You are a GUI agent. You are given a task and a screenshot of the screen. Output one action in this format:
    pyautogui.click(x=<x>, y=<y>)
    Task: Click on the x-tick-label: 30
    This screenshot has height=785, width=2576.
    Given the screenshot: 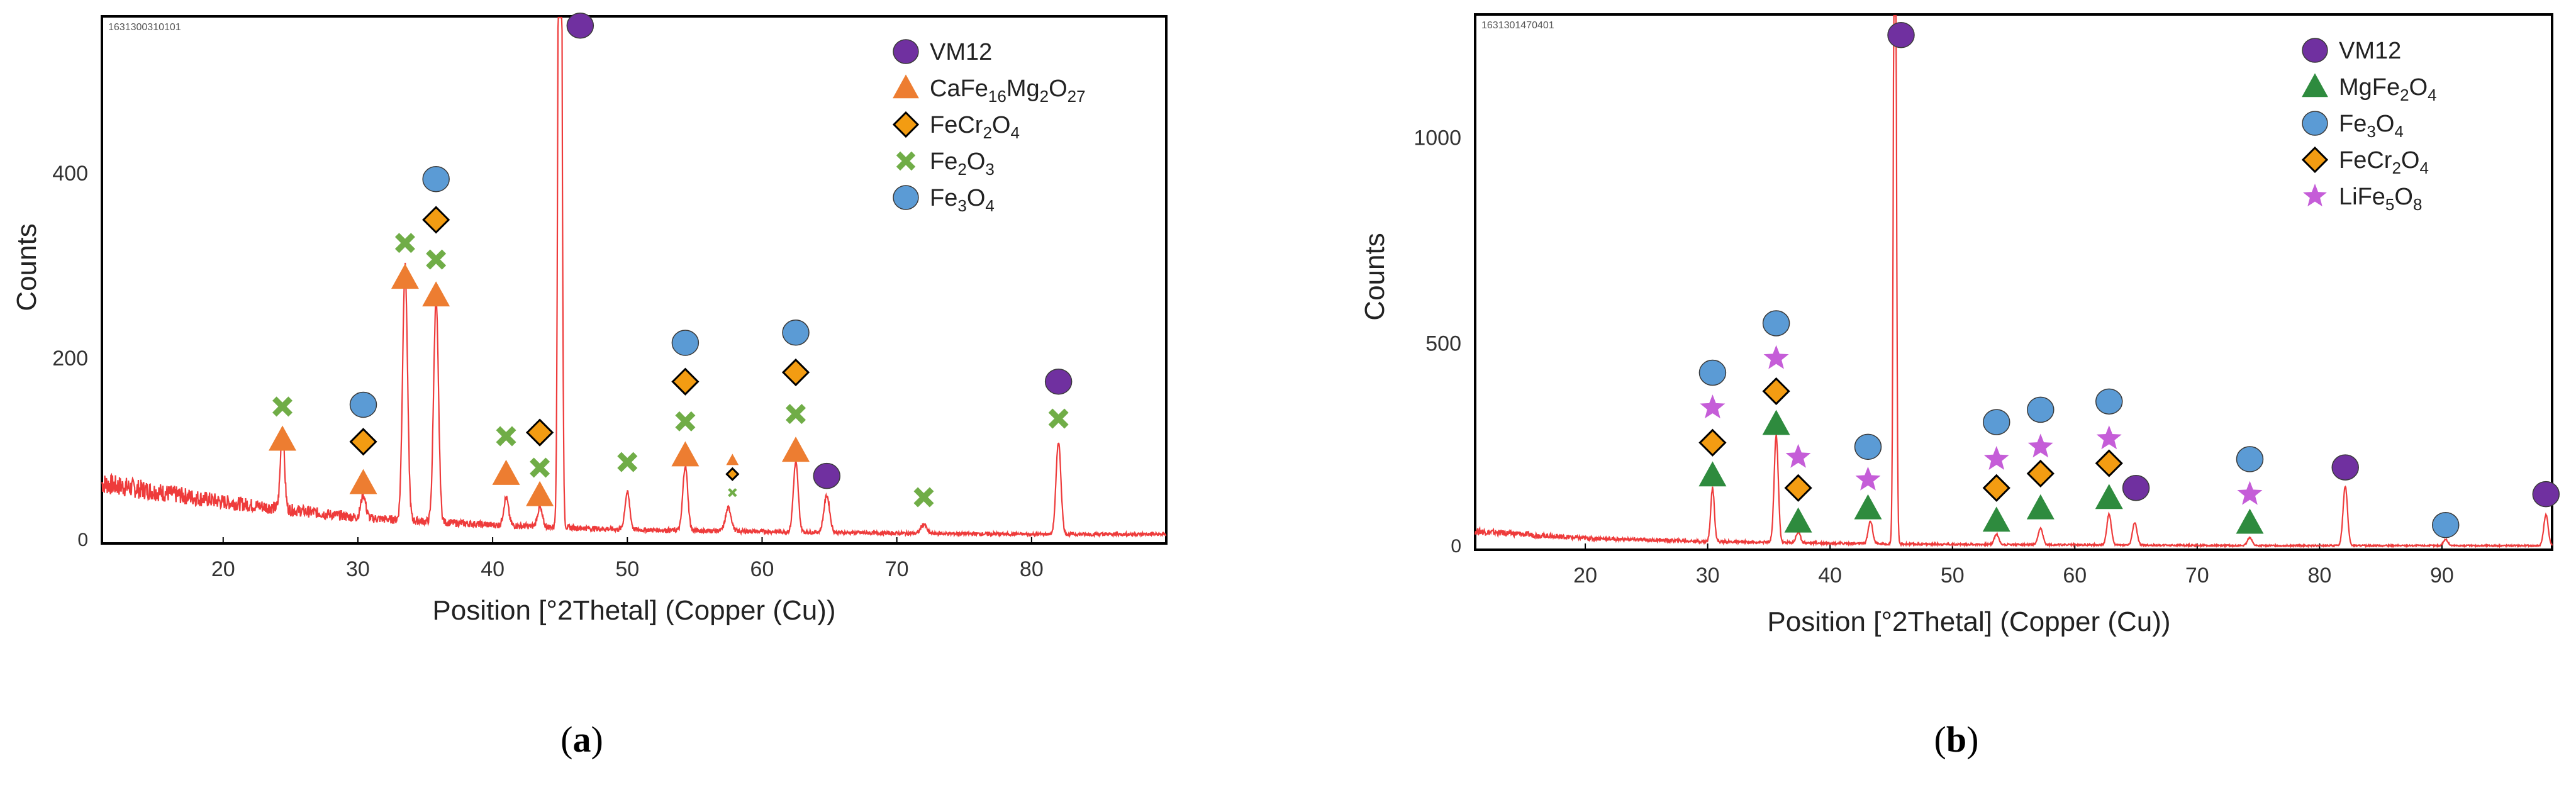 What is the action you would take?
    pyautogui.click(x=358, y=569)
    